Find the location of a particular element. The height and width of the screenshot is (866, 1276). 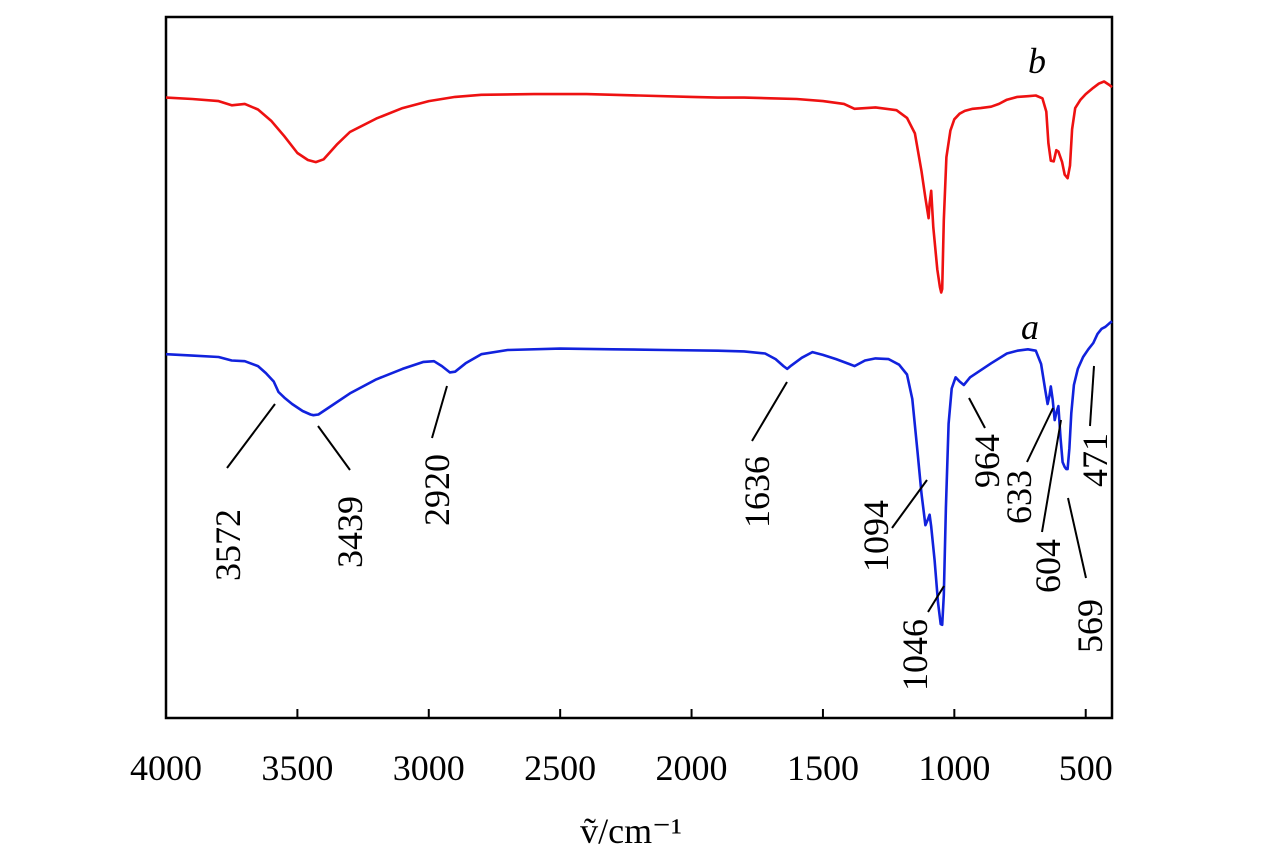

x-tick-label: 3000 is located at coordinates (429, 768).